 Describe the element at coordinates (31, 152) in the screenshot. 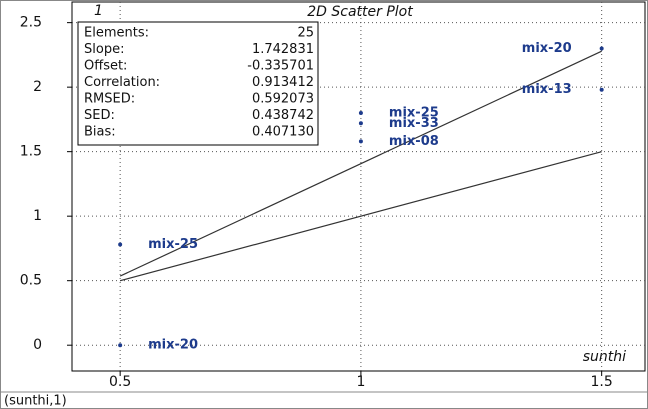

I see `y-tick-label: 1.5` at that location.